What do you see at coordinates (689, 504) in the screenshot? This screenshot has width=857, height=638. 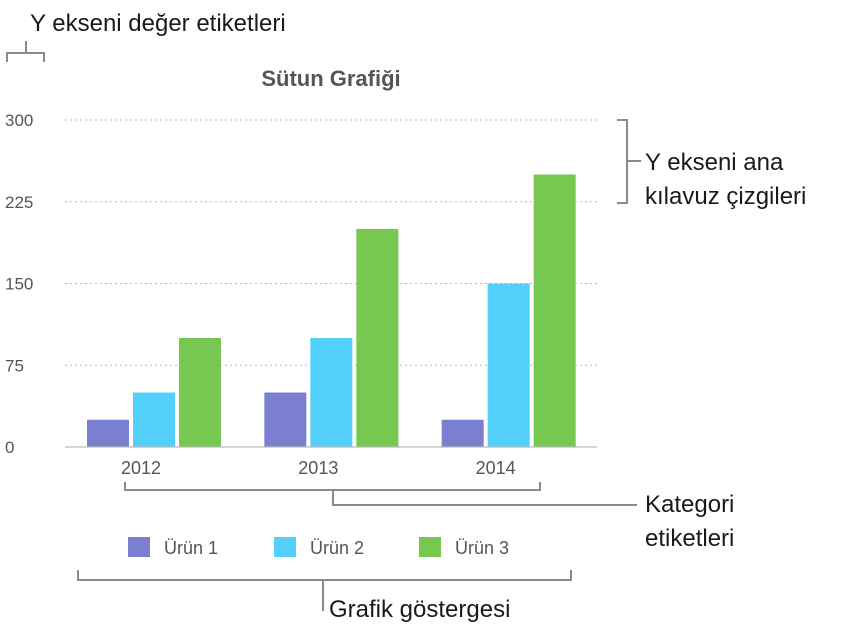 I see `callout-category-line1: Kategori` at bounding box center [689, 504].